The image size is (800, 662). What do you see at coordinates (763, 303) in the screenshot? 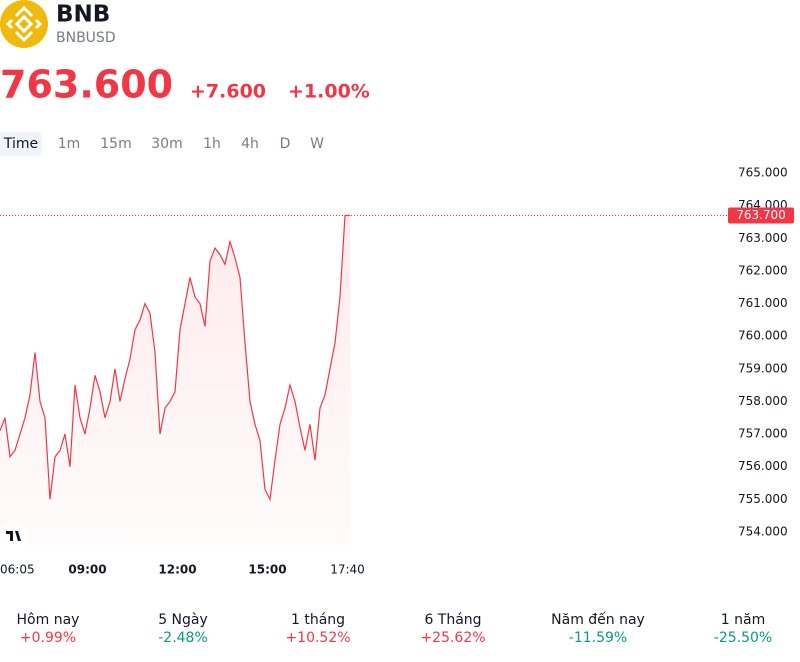
I see `y-tick-label: 761.000` at bounding box center [763, 303].